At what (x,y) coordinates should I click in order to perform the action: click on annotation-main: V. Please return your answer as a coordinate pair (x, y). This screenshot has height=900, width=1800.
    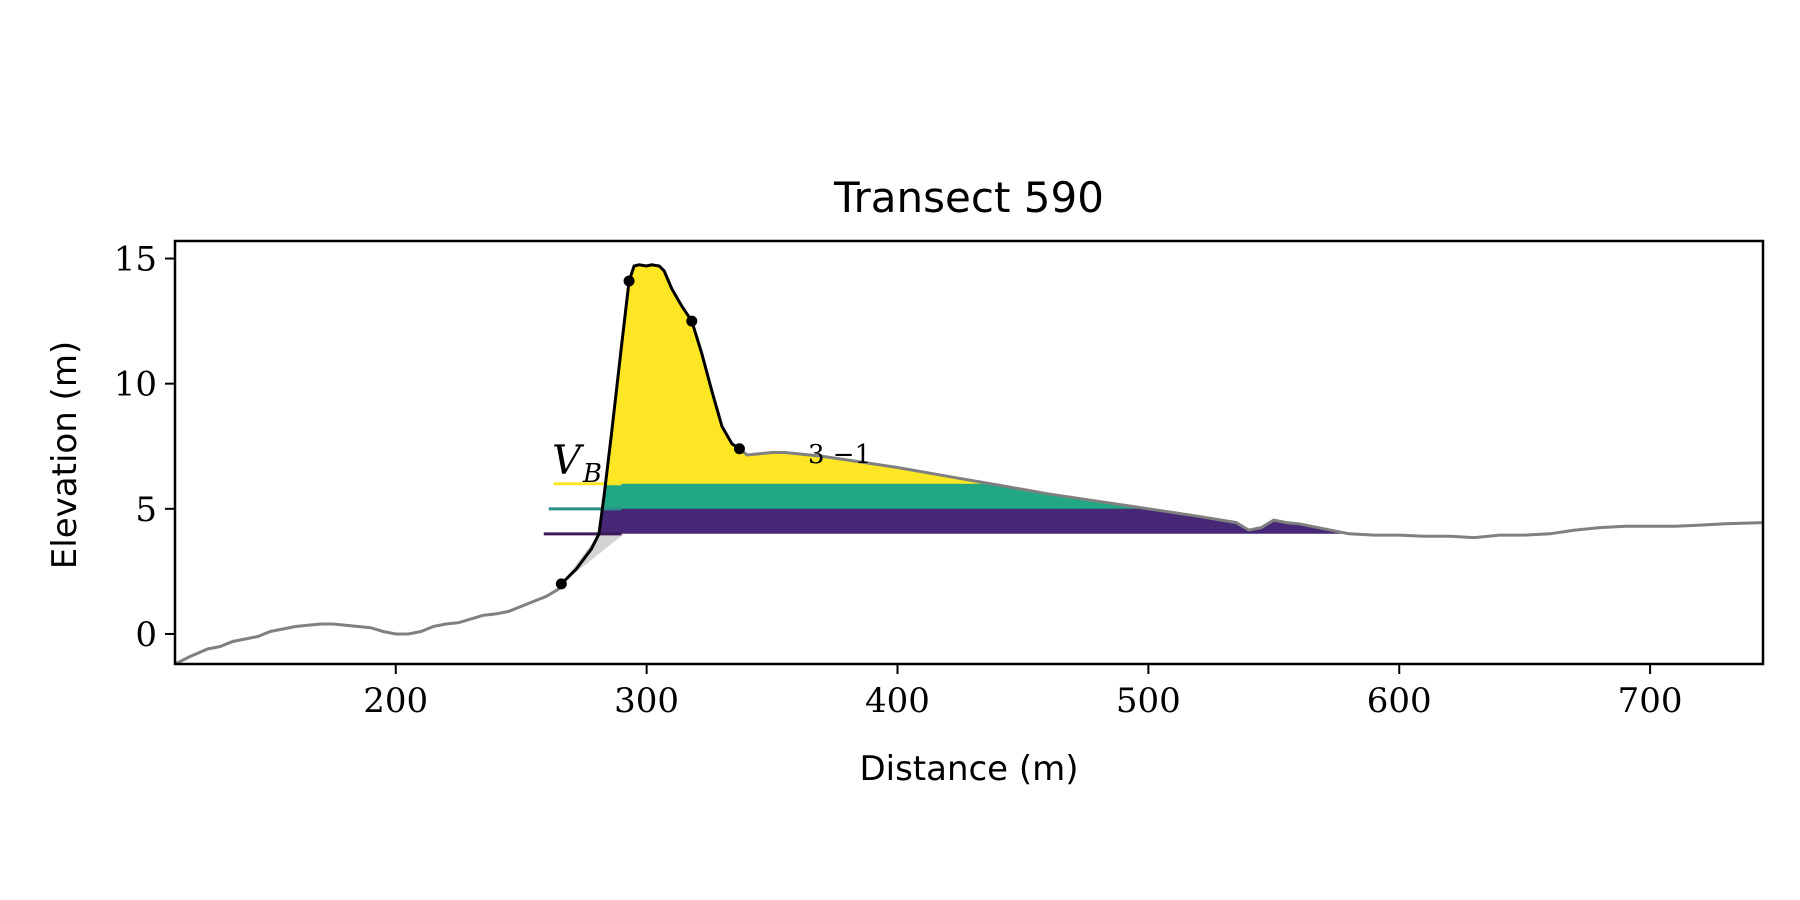
    Looking at the image, I should click on (568, 461).